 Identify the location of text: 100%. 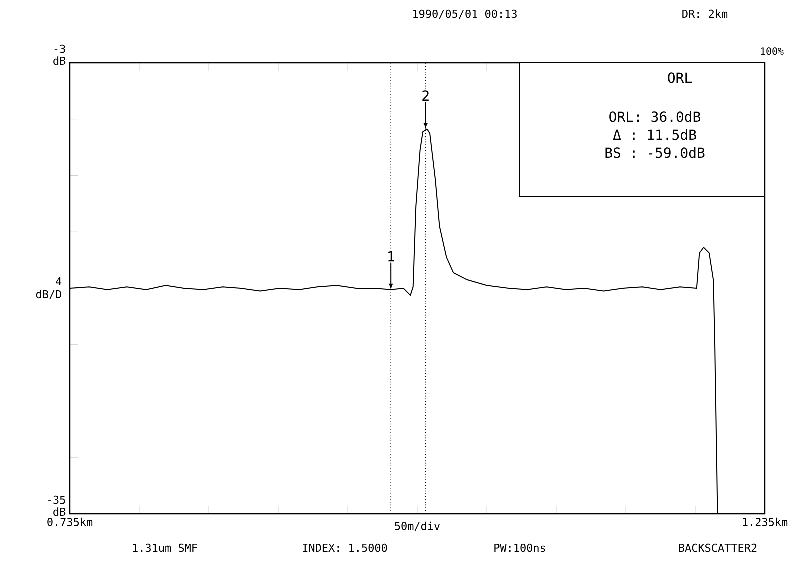
(772, 52).